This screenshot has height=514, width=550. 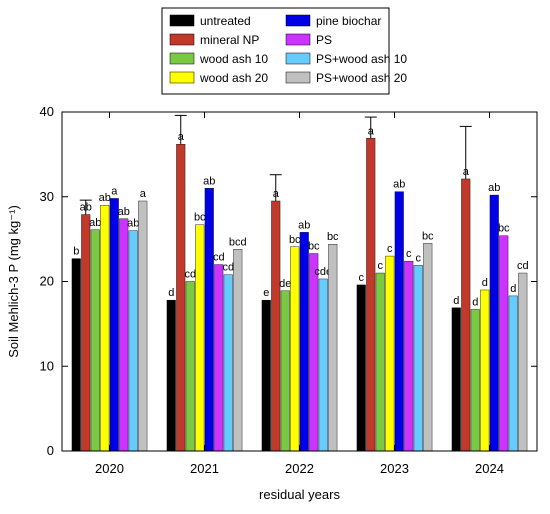 I want to click on bar-ps-wood-ash-20-2023, so click(x=428, y=347).